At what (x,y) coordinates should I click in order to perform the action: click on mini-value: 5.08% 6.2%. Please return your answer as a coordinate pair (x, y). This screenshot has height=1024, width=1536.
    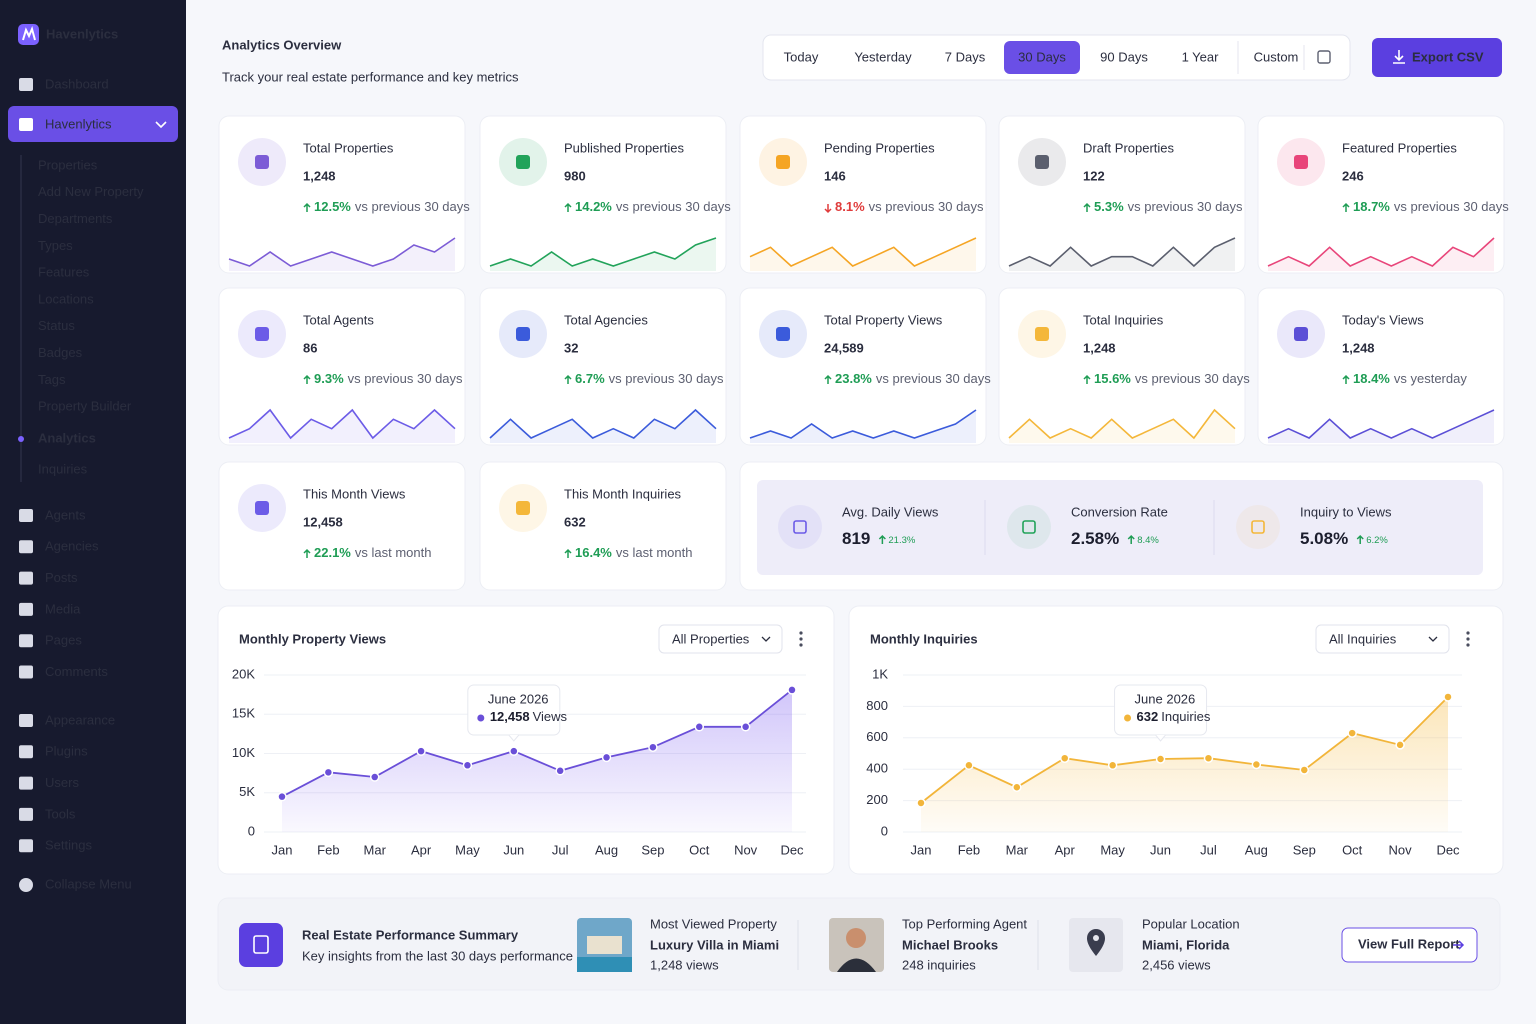
    Looking at the image, I should click on (1344, 538).